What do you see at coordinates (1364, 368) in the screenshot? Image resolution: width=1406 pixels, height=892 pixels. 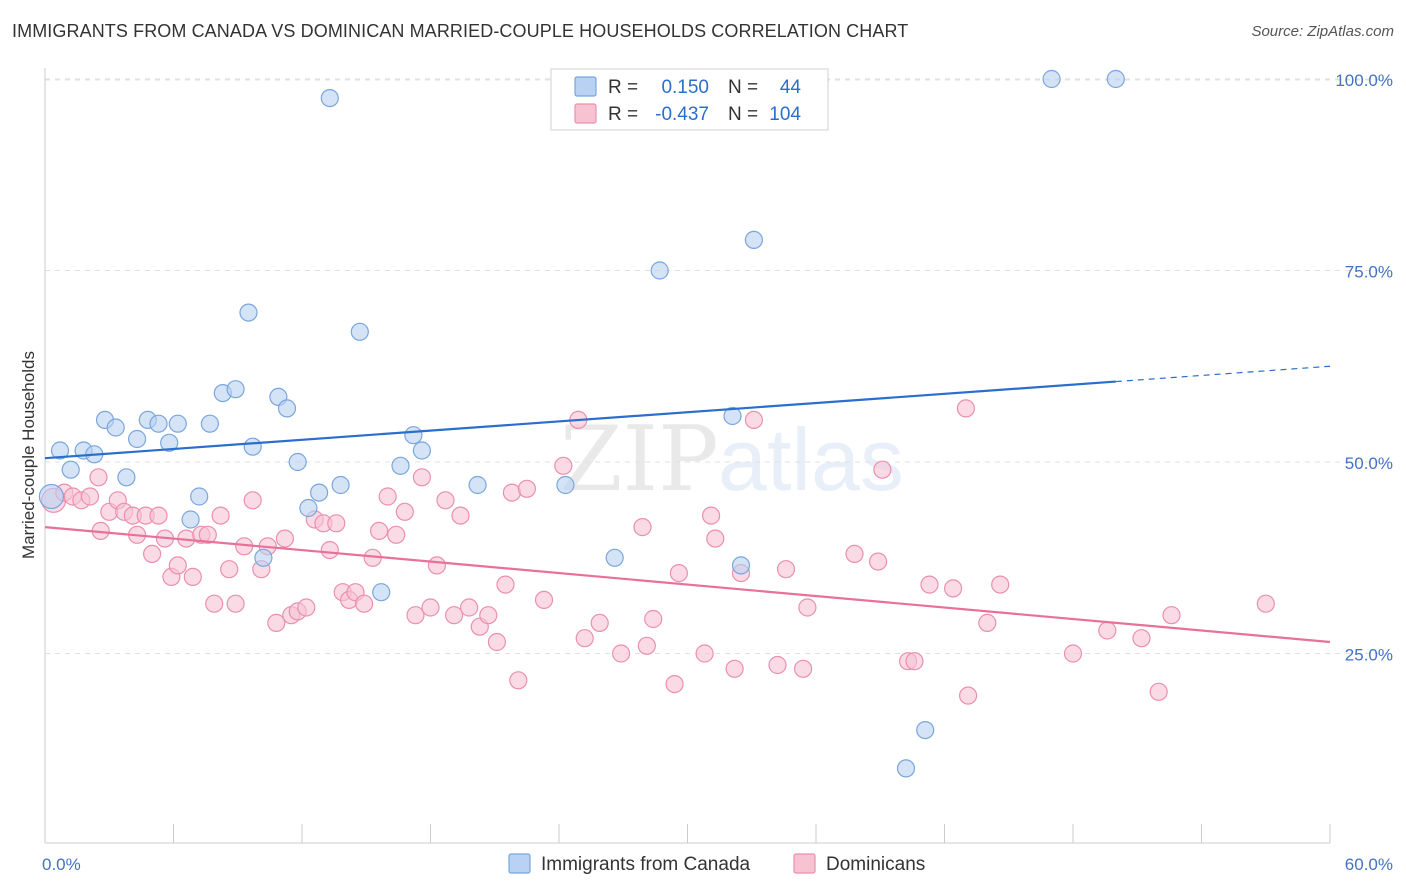 I see `y-tick-labels: 100.0% 75.0% 50.0% 25.0%` at bounding box center [1364, 368].